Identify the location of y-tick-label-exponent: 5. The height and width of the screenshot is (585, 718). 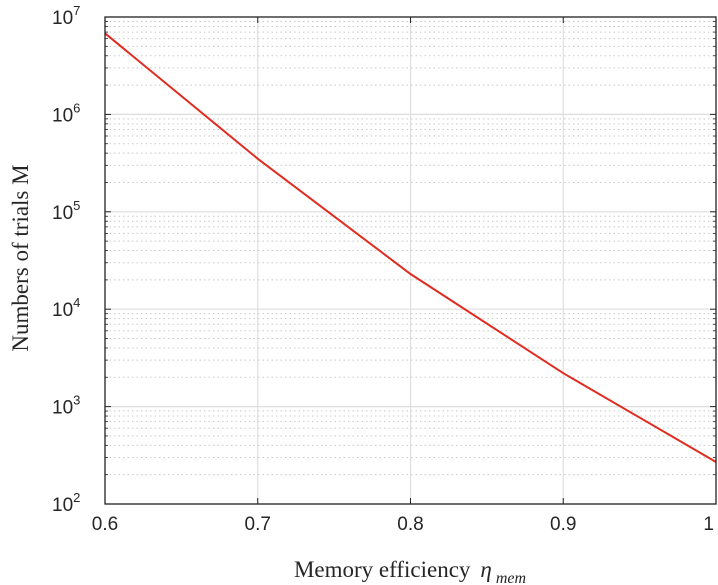
(76, 205).